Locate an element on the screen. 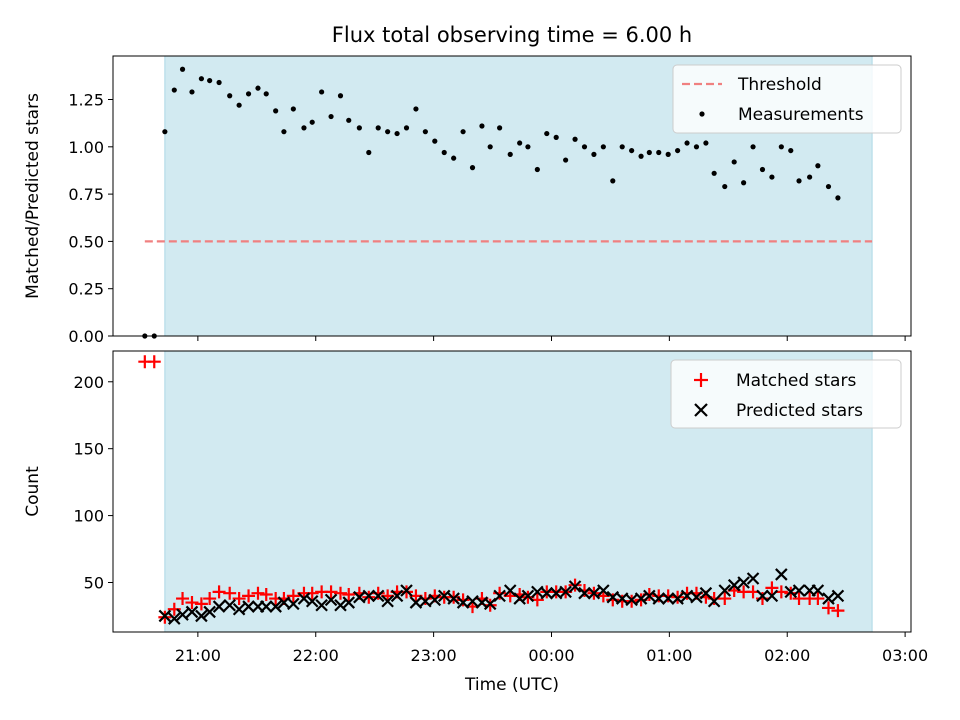 This screenshot has width=960, height=720. bottom-legend-box is located at coordinates (786, 394).